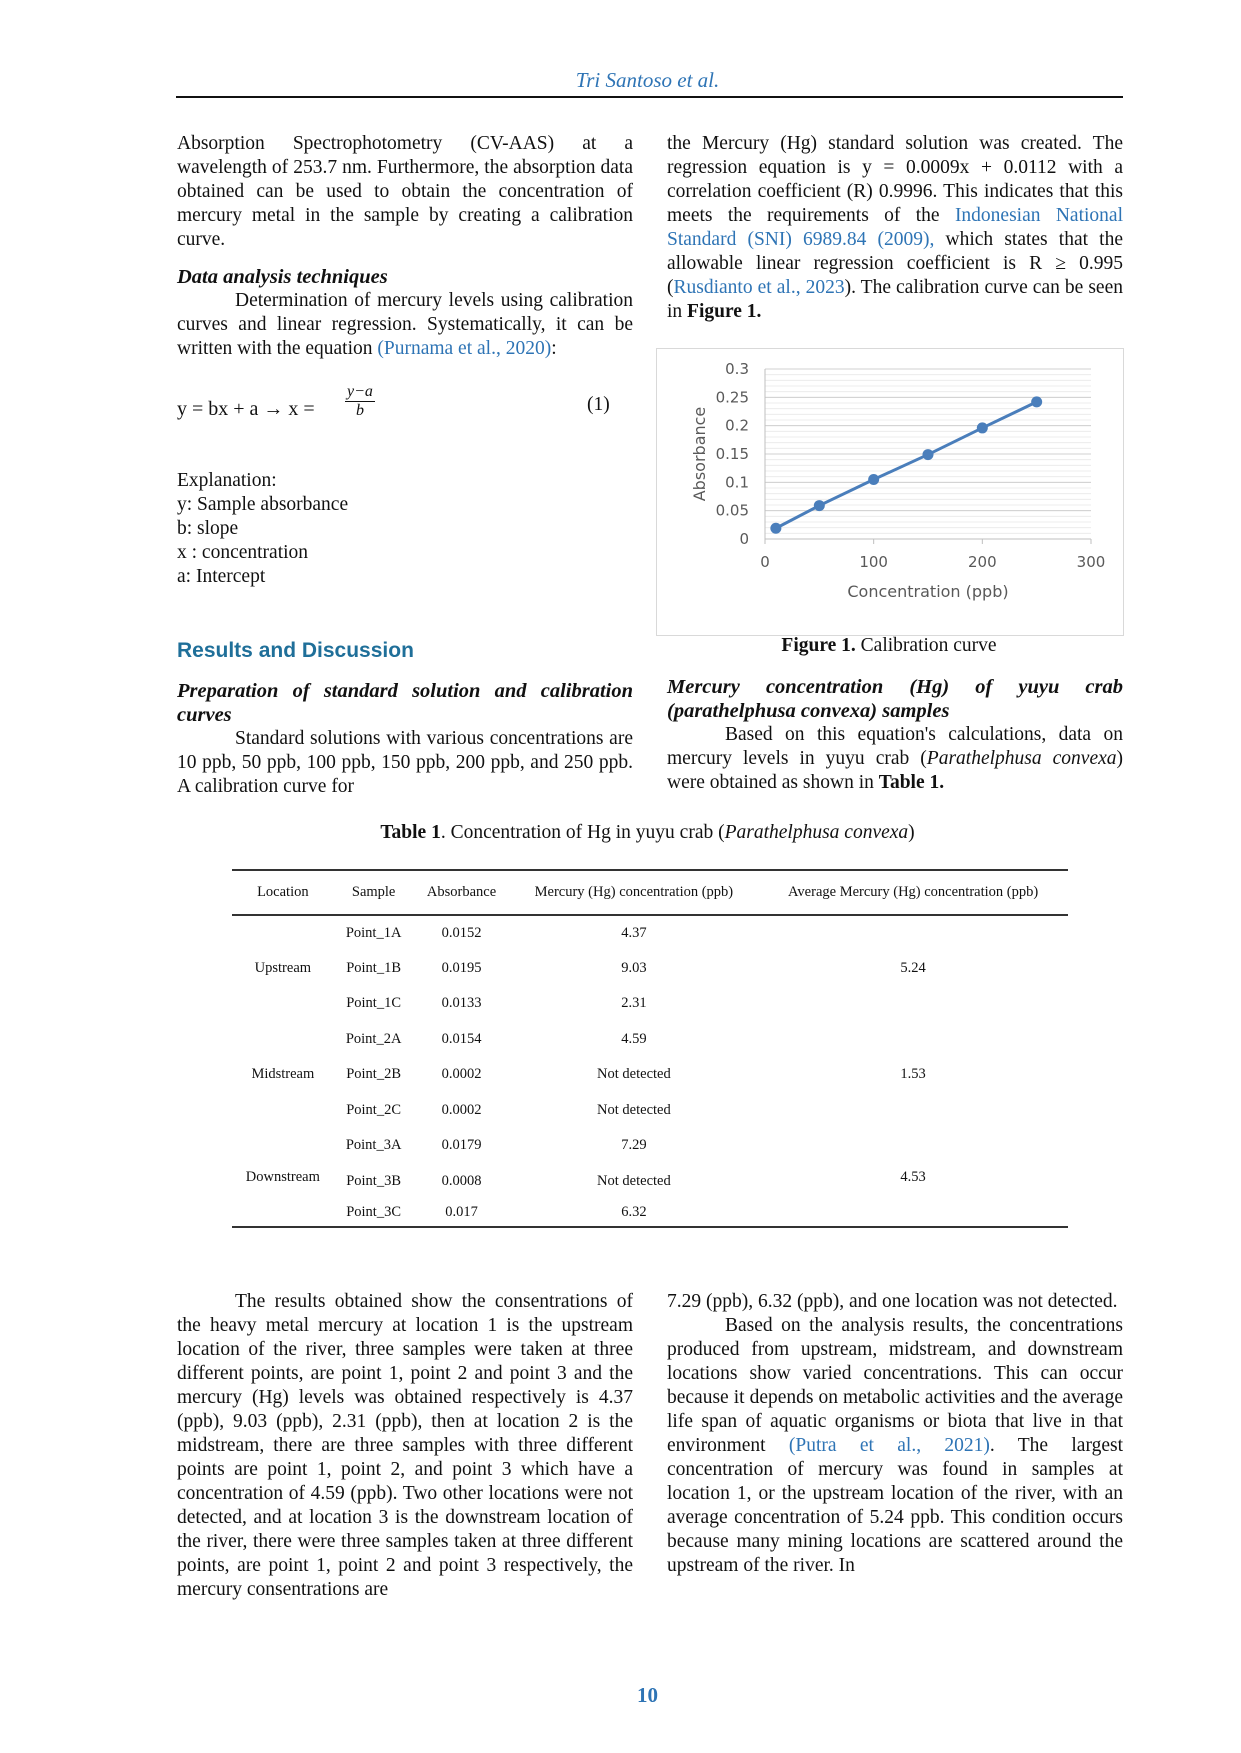 This screenshot has height=1753, width=1241. Describe the element at coordinates (282, 1176) in the screenshot. I see `cell-location: Downstream` at that location.